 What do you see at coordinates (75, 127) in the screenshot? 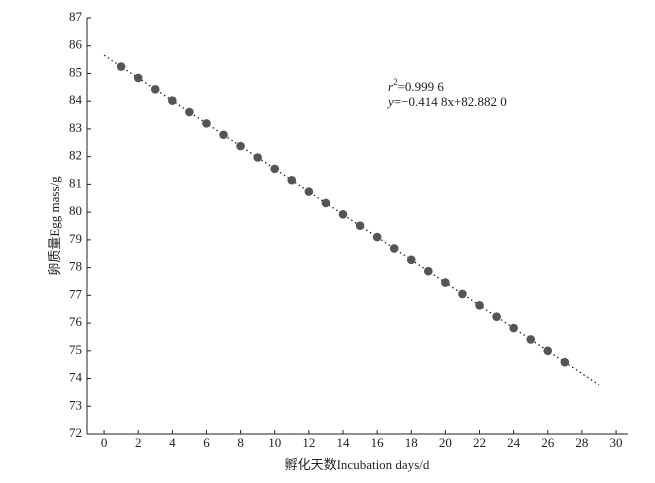
I see `y-tick-label: 83` at bounding box center [75, 127].